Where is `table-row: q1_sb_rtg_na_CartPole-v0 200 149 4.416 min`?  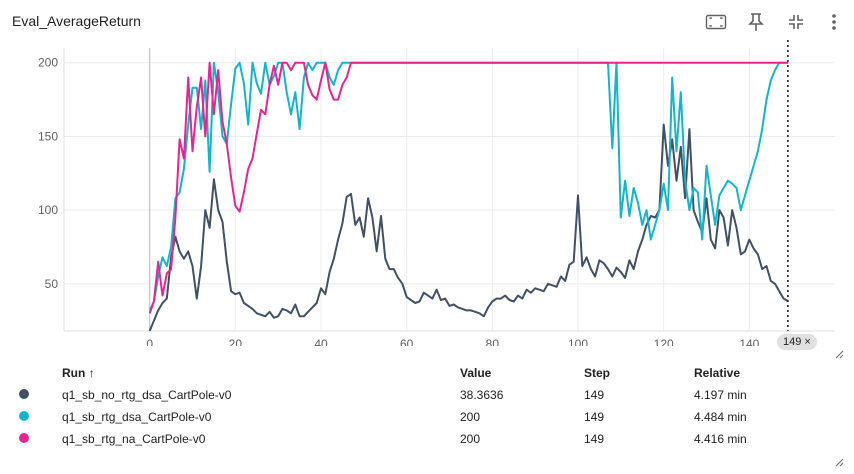 table-row: q1_sb_rtg_na_CartPole-v0 200 149 4.416 min is located at coordinates (417, 439).